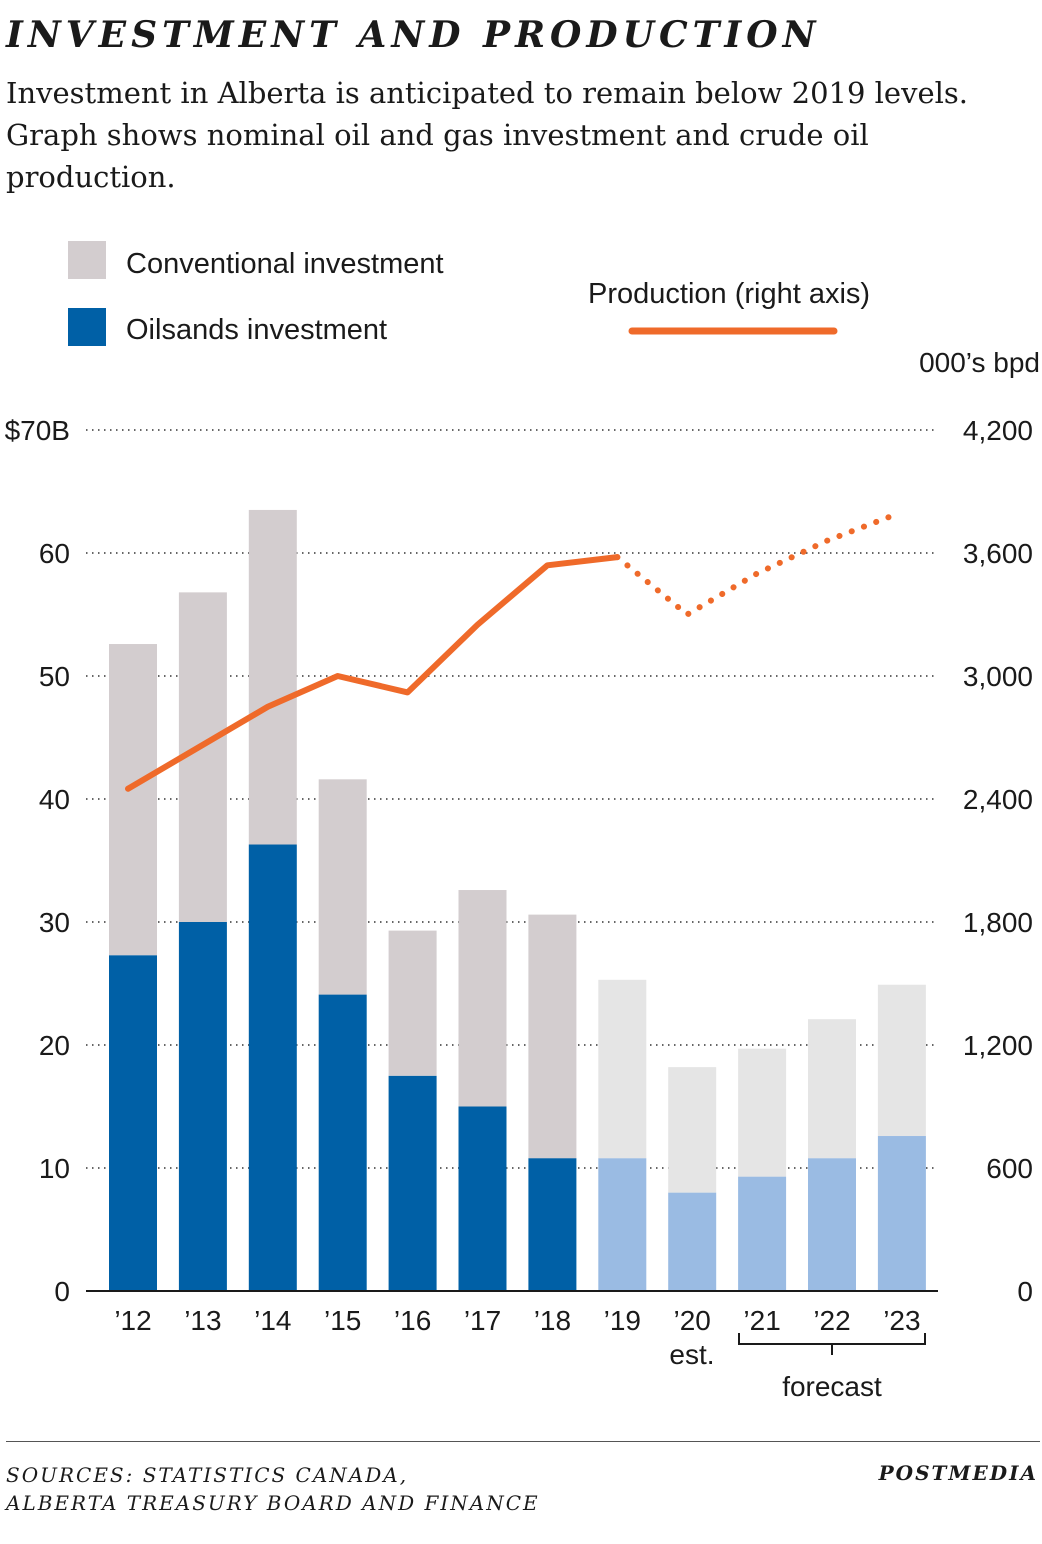 Image resolution: width=1042 pixels, height=1544 pixels. I want to click on sources-line-1: SOURCES: STATISTICS CANADA,, so click(207, 1475).